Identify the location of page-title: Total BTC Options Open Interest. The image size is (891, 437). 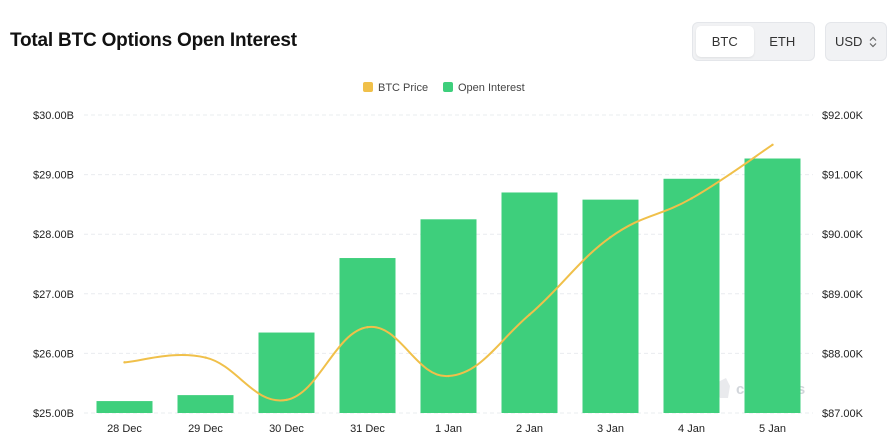
(153, 40).